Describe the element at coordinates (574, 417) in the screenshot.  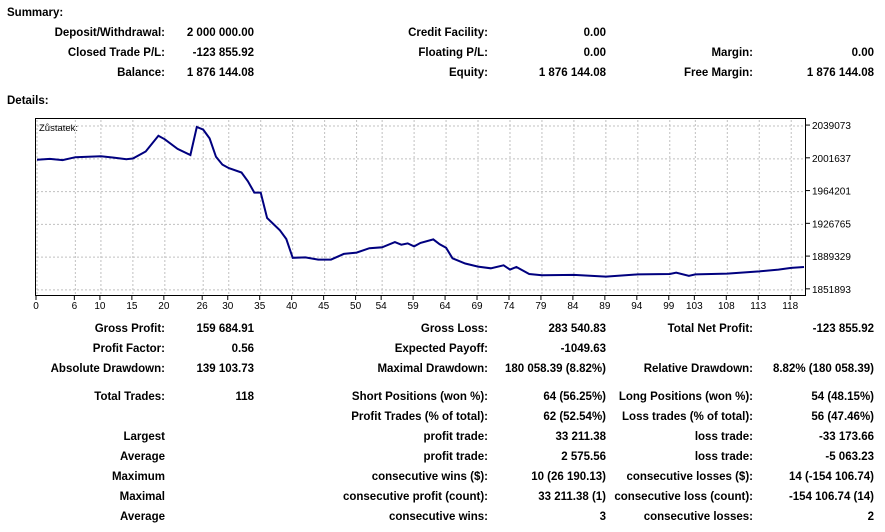
I see `profit-trades-value: 62 (52.54%)` at that location.